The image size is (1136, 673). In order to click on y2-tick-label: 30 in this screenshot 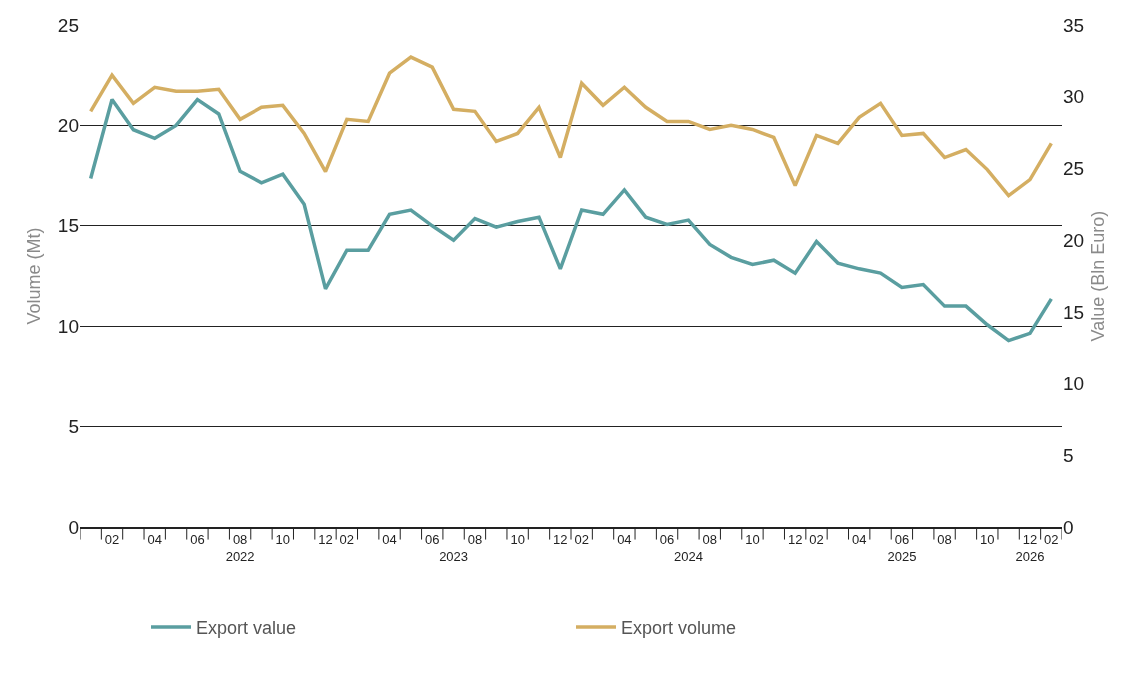, I will do `click(1074, 97)`.